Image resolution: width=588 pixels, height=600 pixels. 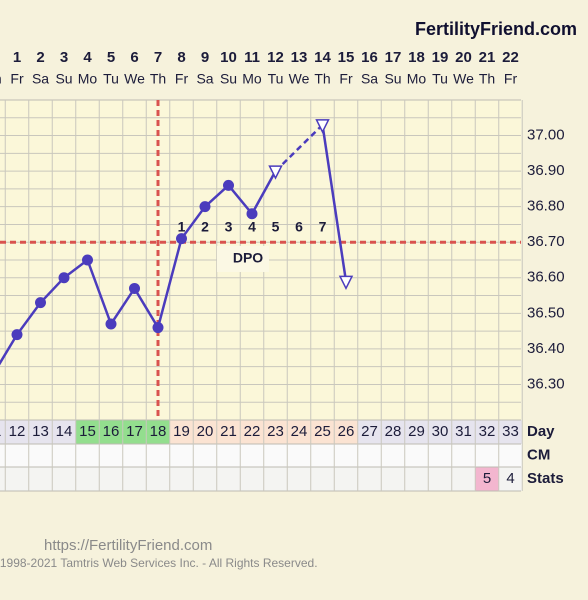 I want to click on cycle-day-label: 29, so click(x=416, y=431).